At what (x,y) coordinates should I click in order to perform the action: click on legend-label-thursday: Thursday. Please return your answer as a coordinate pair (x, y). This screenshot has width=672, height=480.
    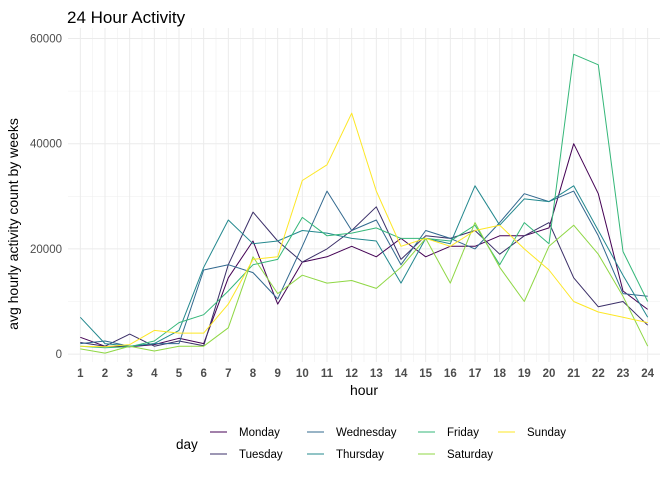
    Looking at the image, I should click on (360, 455).